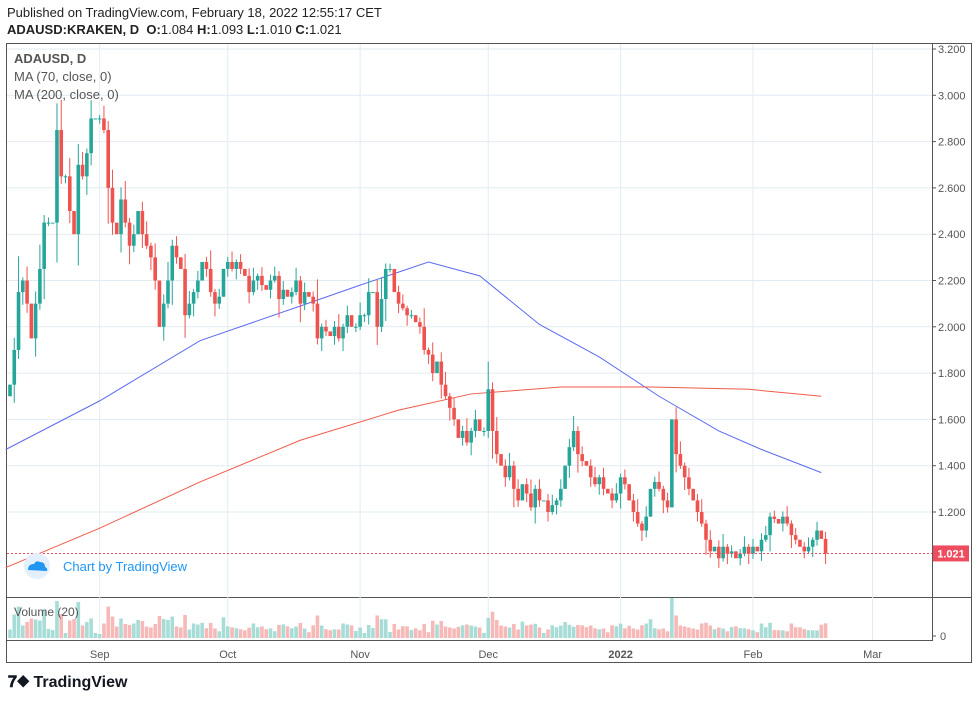 This screenshot has height=702, width=978. What do you see at coordinates (66, 94) in the screenshot?
I see `legend-ma200: MA (200, close, 0)` at bounding box center [66, 94].